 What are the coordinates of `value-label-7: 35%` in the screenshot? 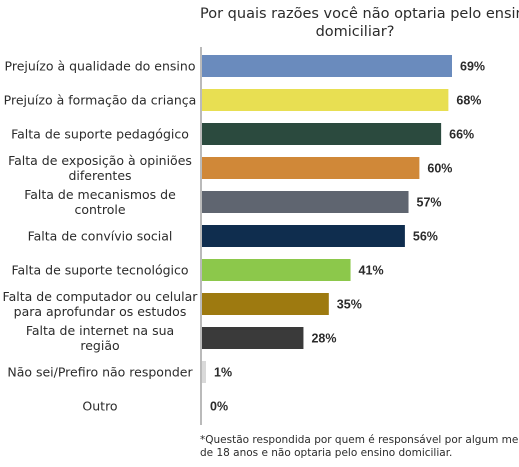 It's located at (349, 305).